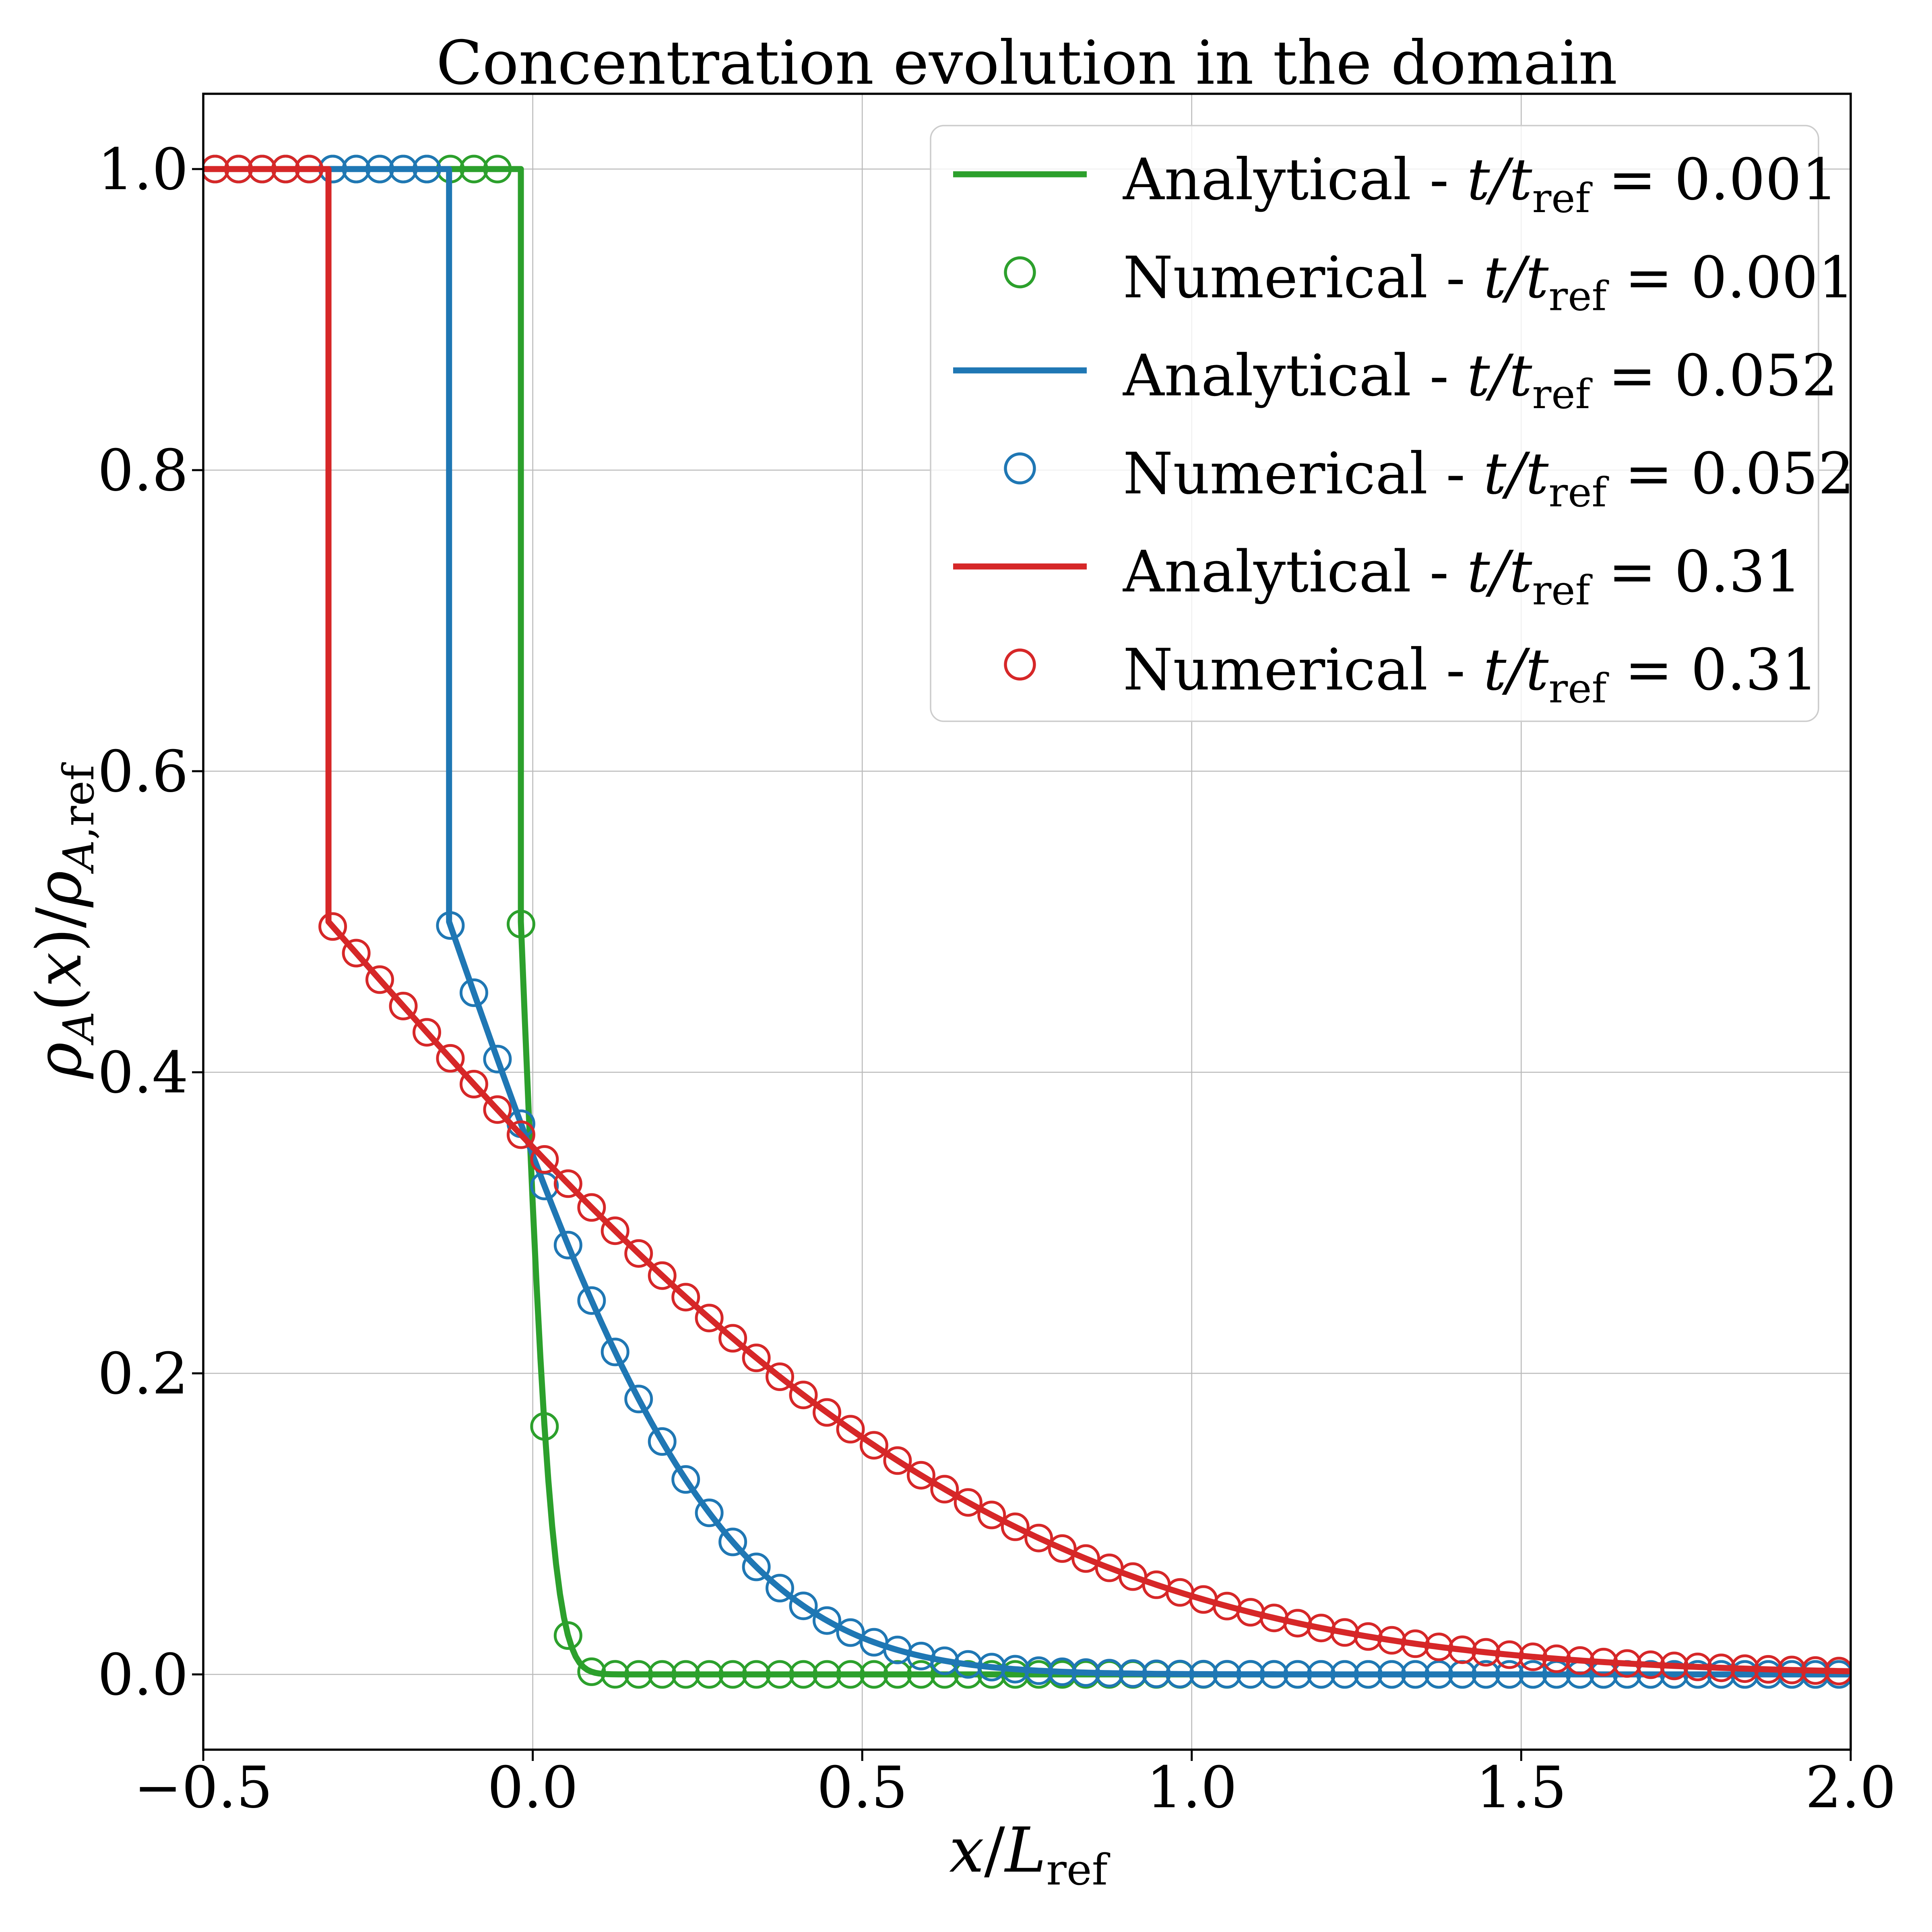 The image size is (1932, 1932). I want to click on y-label-part: x, so click(59, 969).